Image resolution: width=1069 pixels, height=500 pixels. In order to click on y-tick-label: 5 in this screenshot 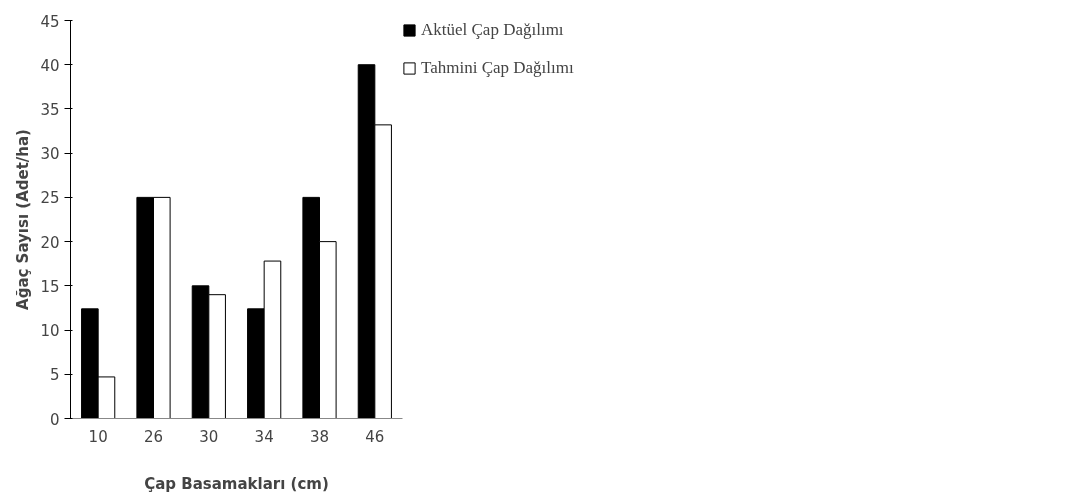, I will do `click(54, 375)`.